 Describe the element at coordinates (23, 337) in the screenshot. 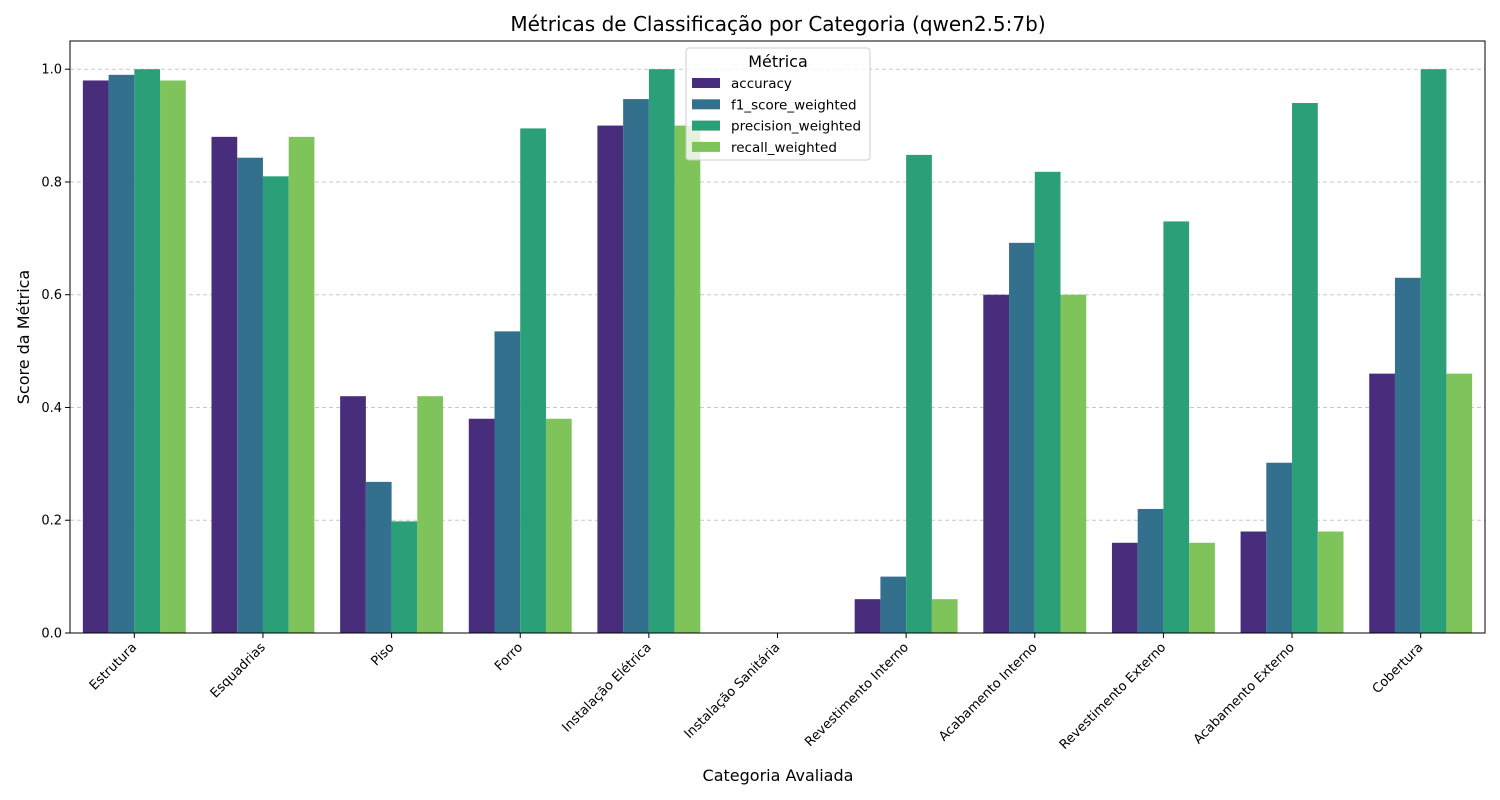

I see `y-axis-label: Score da Métrica` at that location.